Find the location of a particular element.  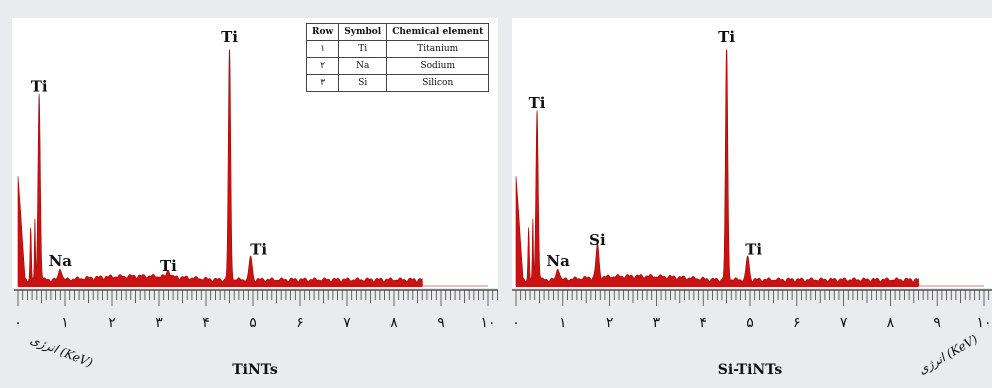

legend-row-element: Sodium is located at coordinates (438, 66).